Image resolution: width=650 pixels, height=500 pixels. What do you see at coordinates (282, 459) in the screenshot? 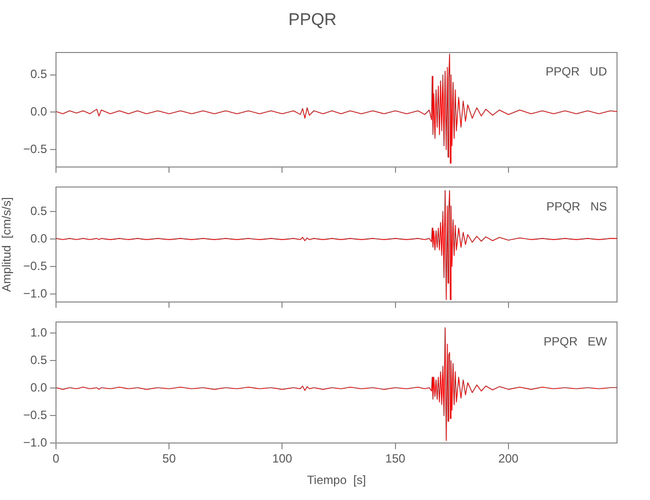
I see `x-tick-label: 100` at bounding box center [282, 459].